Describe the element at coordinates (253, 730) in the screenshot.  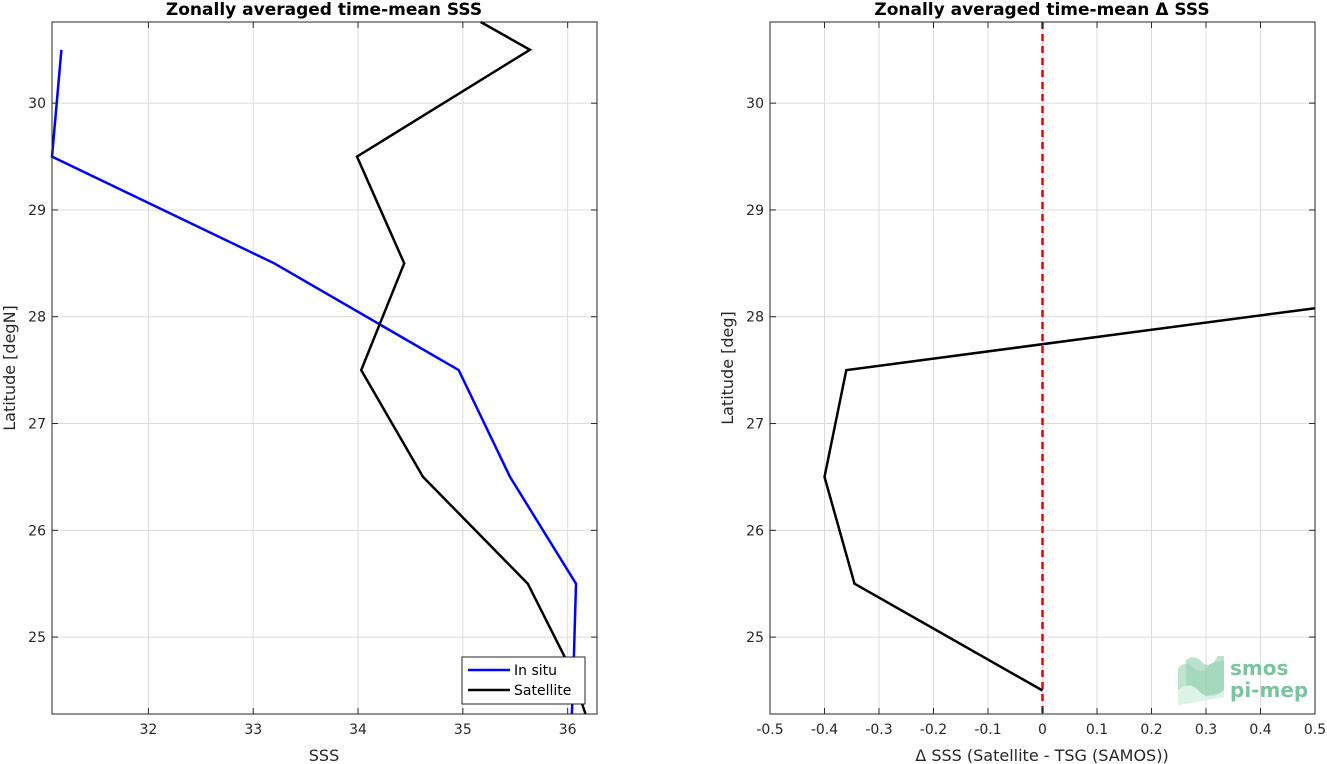
I see `sss-x-tick-label: 33` at that location.